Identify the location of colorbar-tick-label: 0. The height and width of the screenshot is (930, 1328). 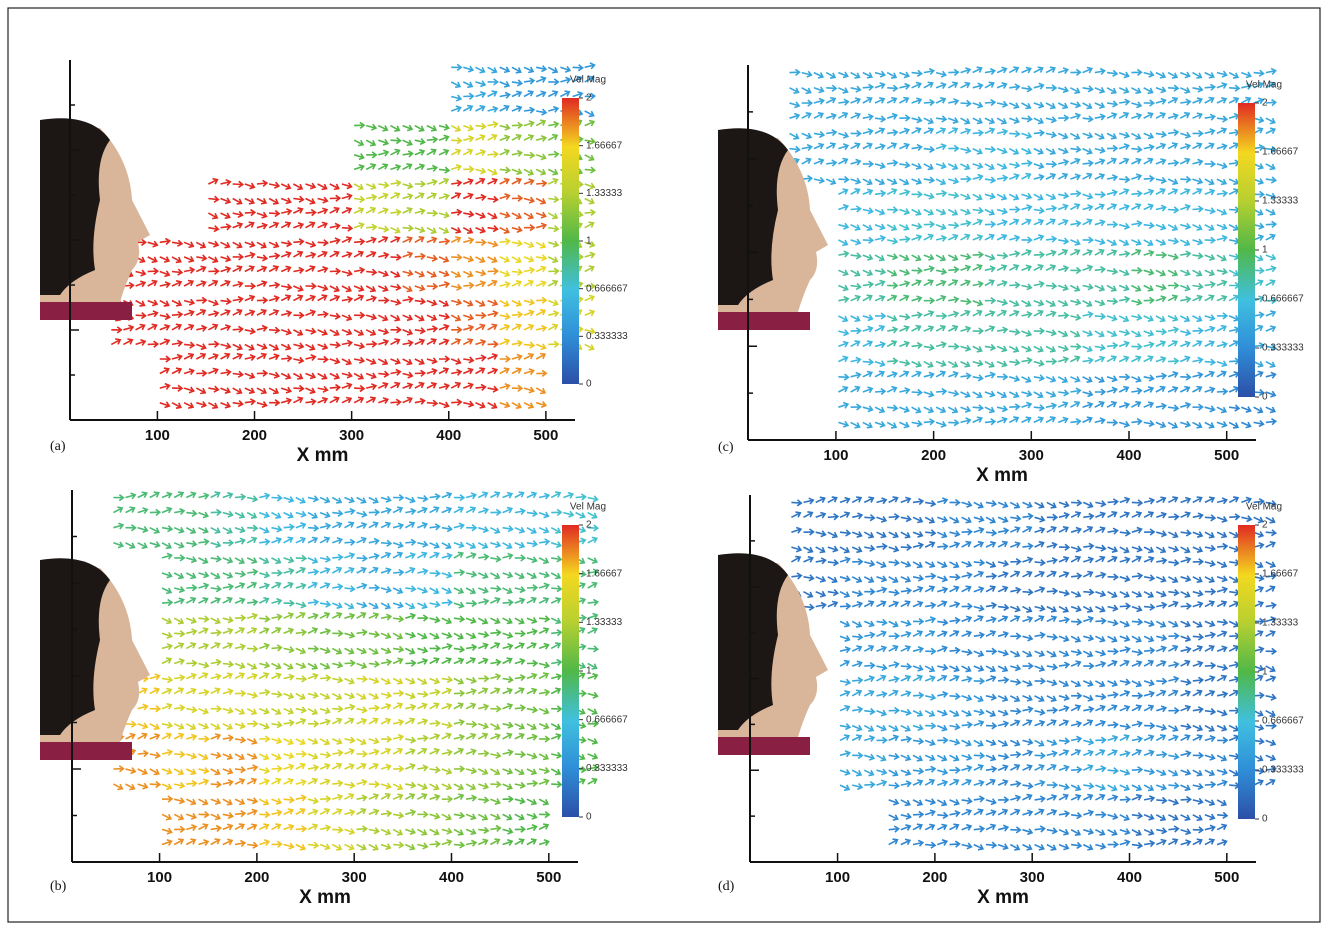
(589, 384).